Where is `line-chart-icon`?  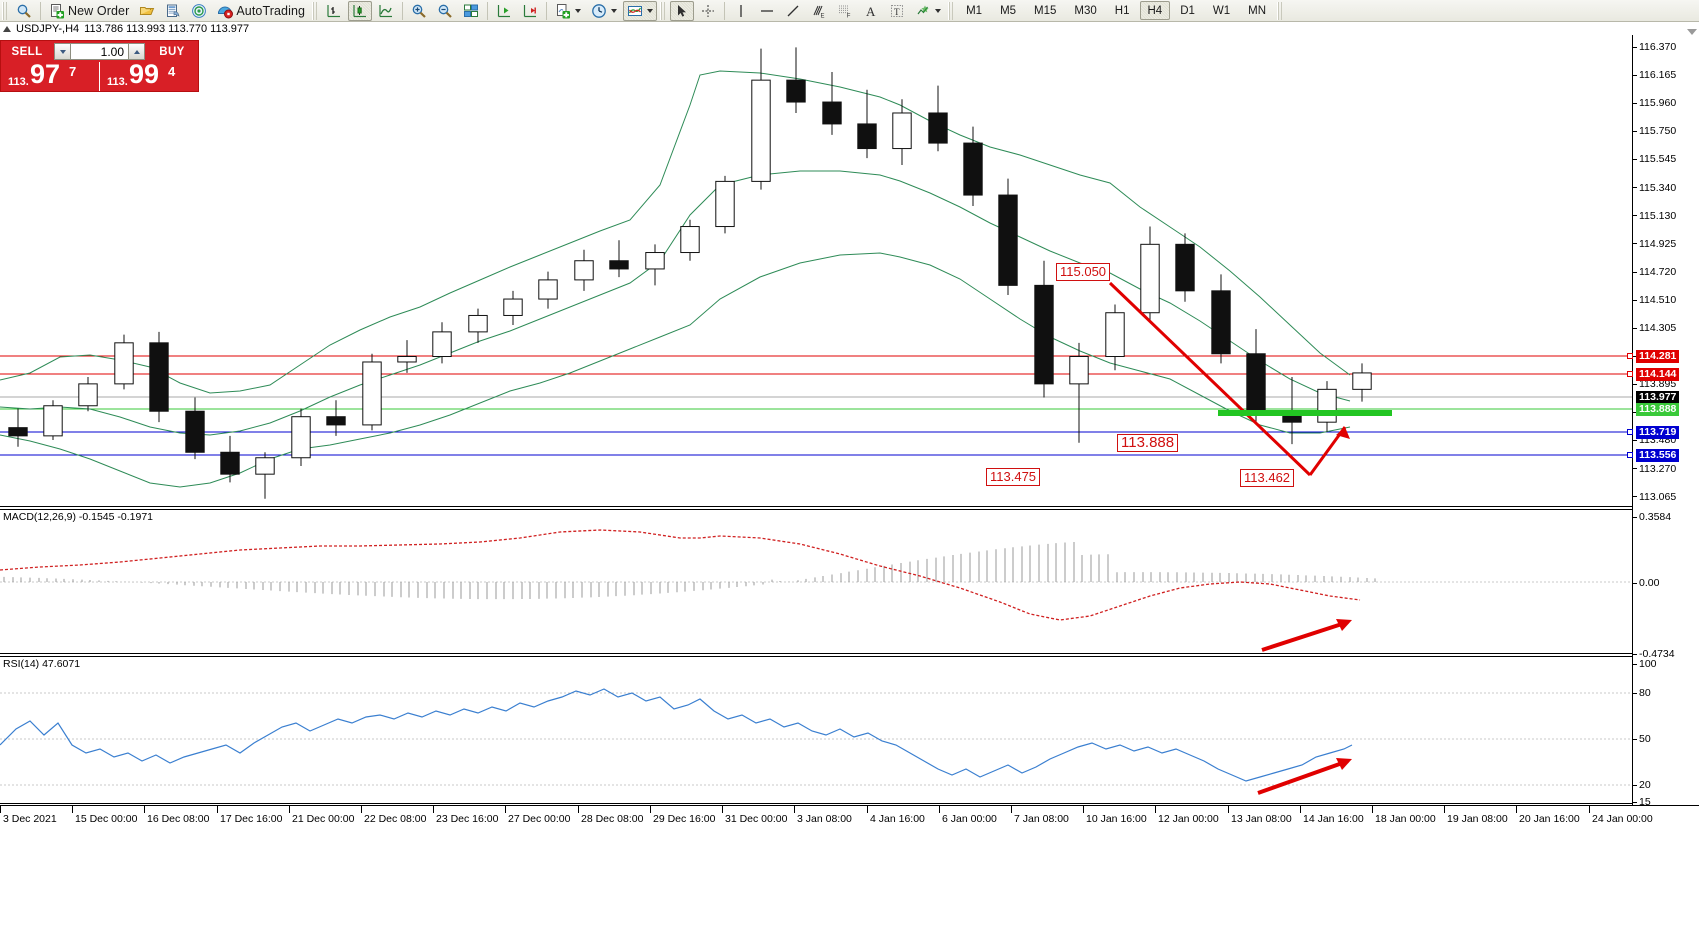 line-chart-icon is located at coordinates (386, 11).